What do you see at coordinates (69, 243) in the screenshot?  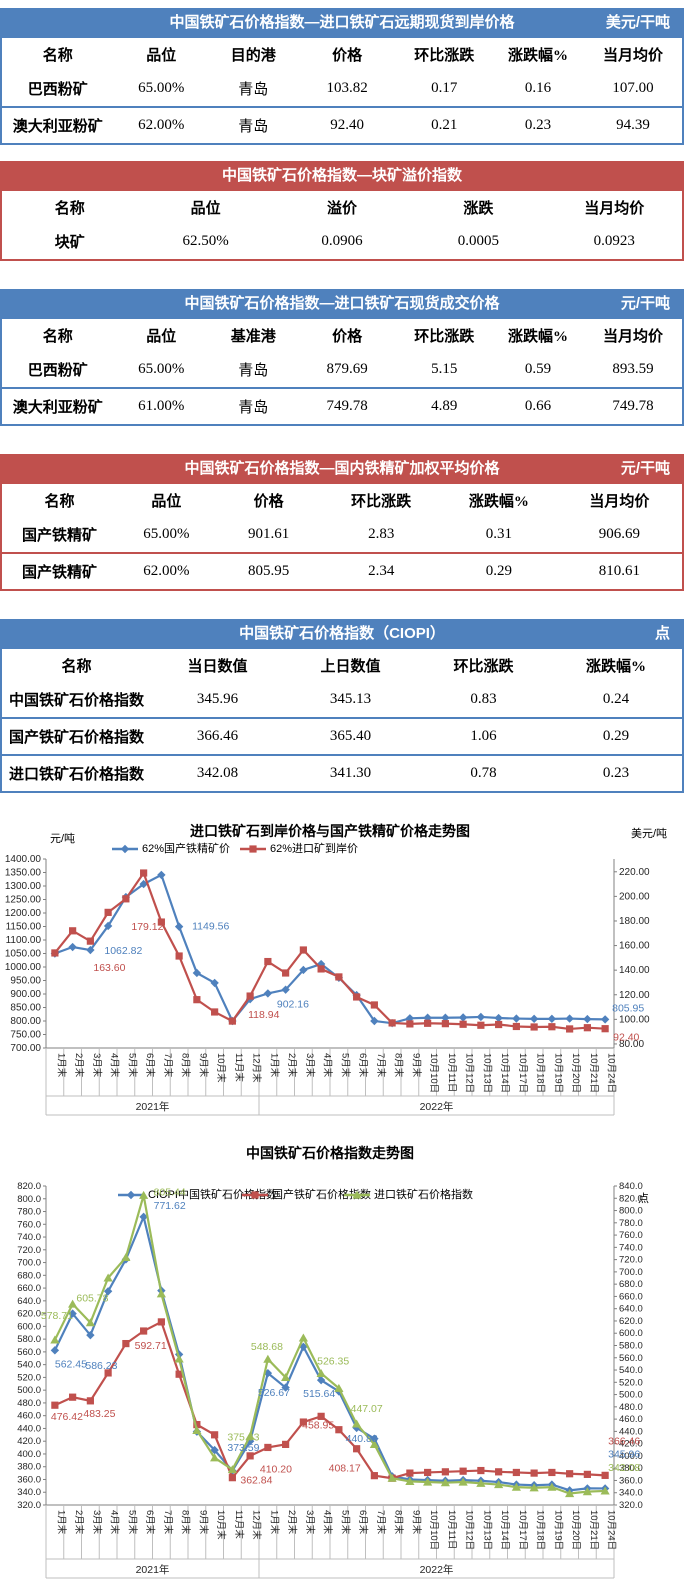 I see `row-name-cell: 块矿` at bounding box center [69, 243].